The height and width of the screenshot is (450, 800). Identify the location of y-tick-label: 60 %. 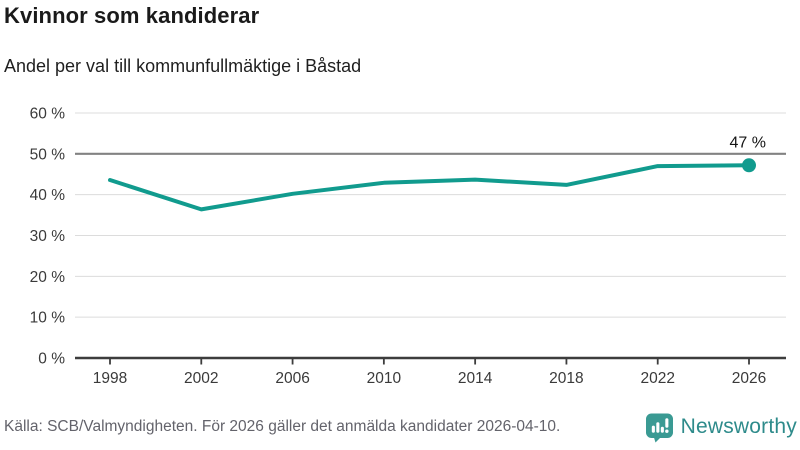
(48, 113).